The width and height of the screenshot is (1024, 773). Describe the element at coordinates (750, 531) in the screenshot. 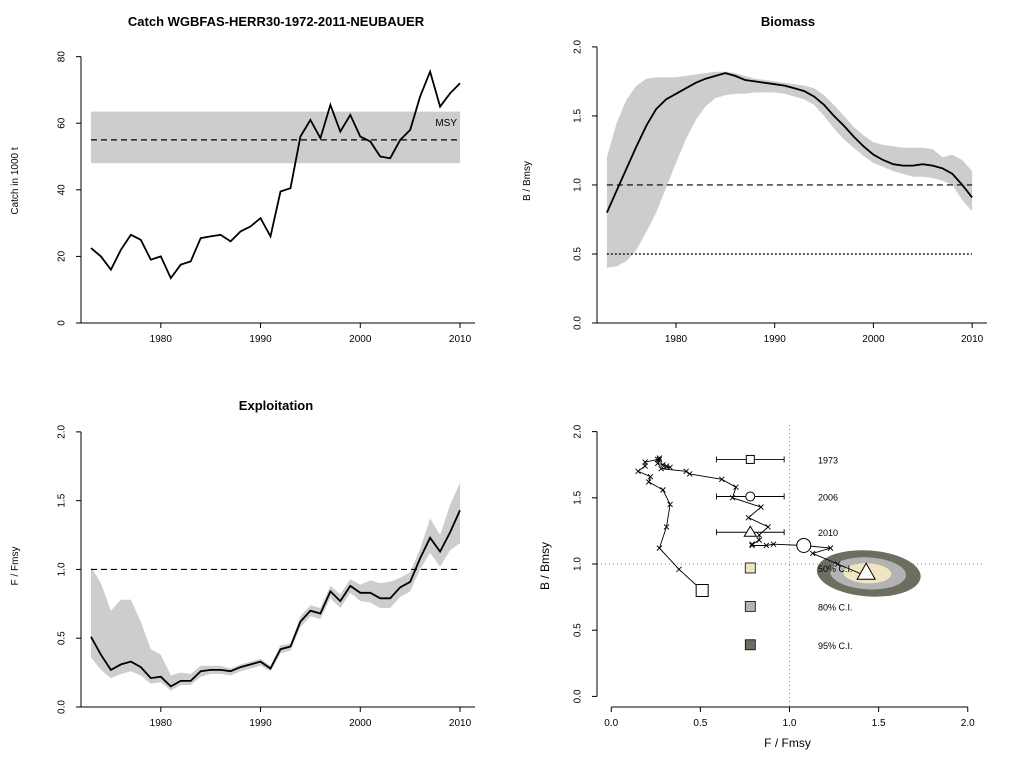

I see `ci-marker-triangle` at that location.